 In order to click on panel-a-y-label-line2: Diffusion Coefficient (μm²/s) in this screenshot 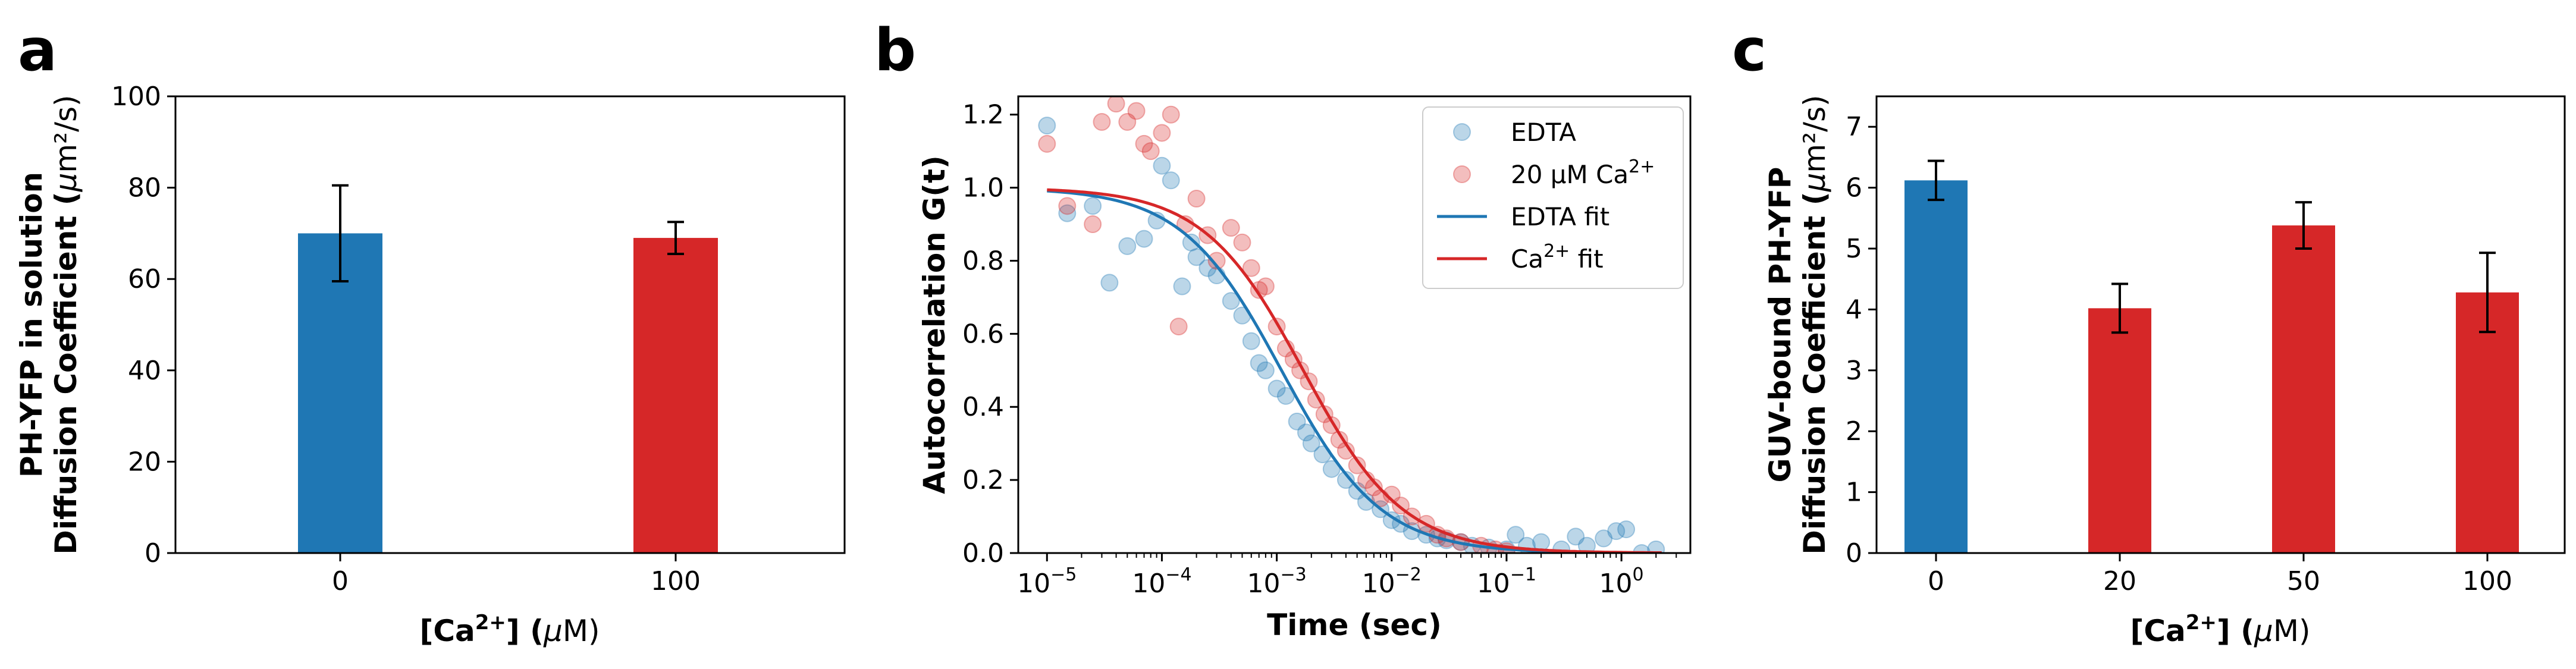, I will do `click(66, 324)`.